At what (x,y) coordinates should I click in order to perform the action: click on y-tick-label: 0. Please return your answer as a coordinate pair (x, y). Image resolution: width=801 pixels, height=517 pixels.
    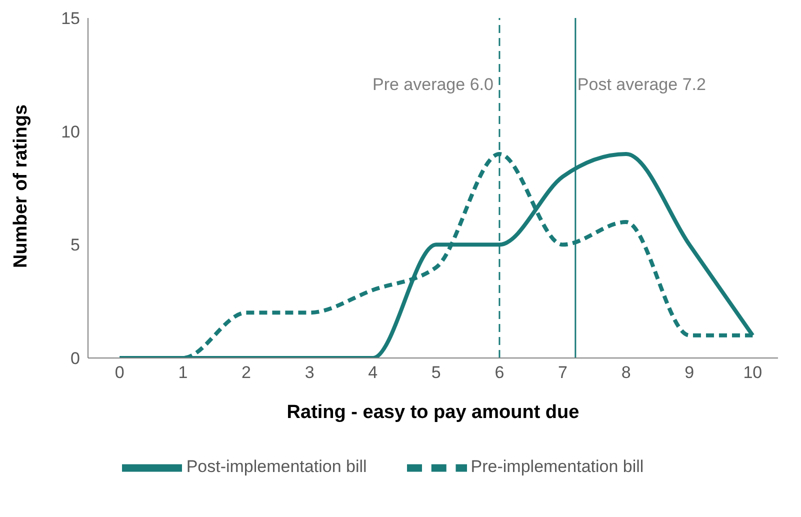
    Looking at the image, I should click on (75, 358).